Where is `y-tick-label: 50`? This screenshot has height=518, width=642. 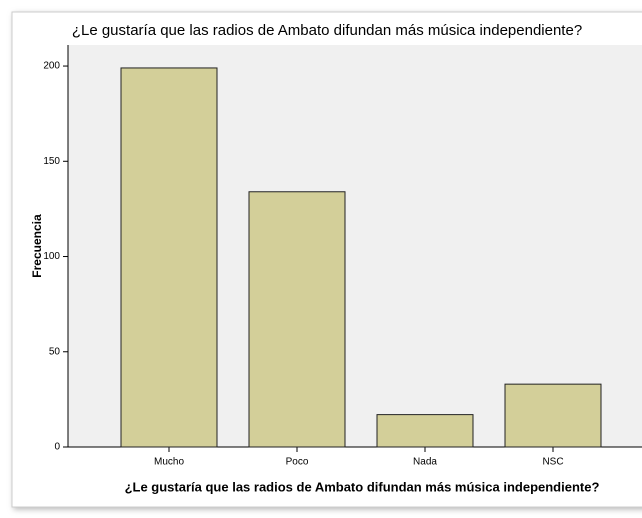
y-tick-label: 50 is located at coordinates (55, 351).